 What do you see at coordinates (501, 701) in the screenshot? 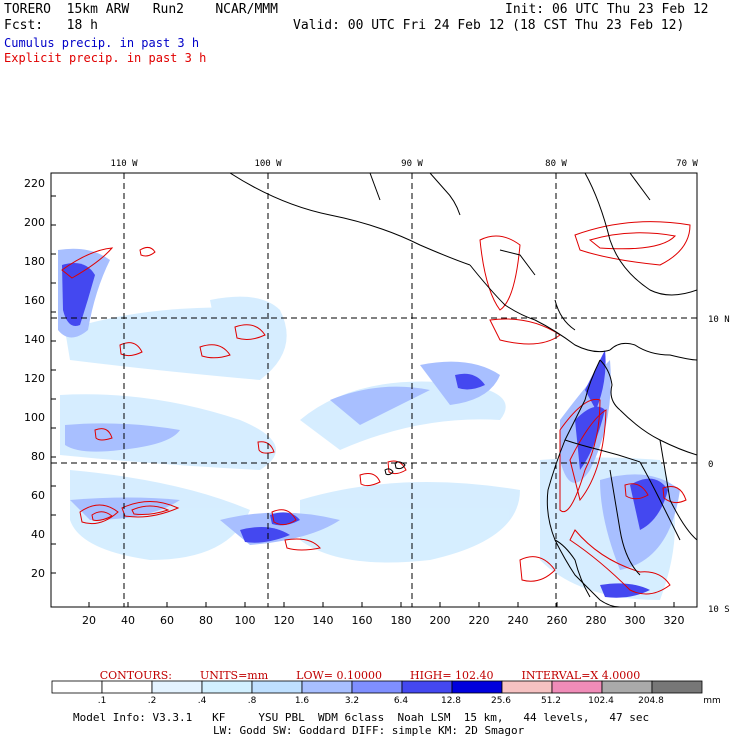
I see `colorbar-label: 25.6` at bounding box center [501, 701].